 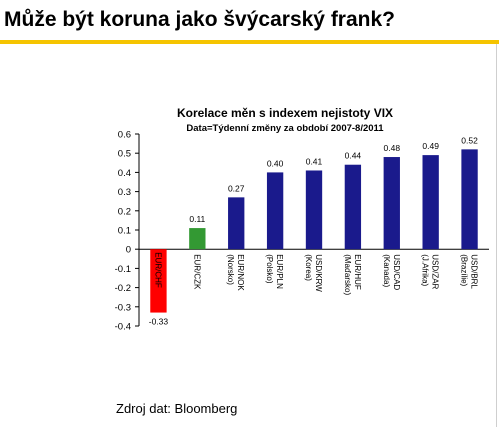 What do you see at coordinates (279, 271) in the screenshot?
I see `category-label-line: EUR/PLN` at bounding box center [279, 271].